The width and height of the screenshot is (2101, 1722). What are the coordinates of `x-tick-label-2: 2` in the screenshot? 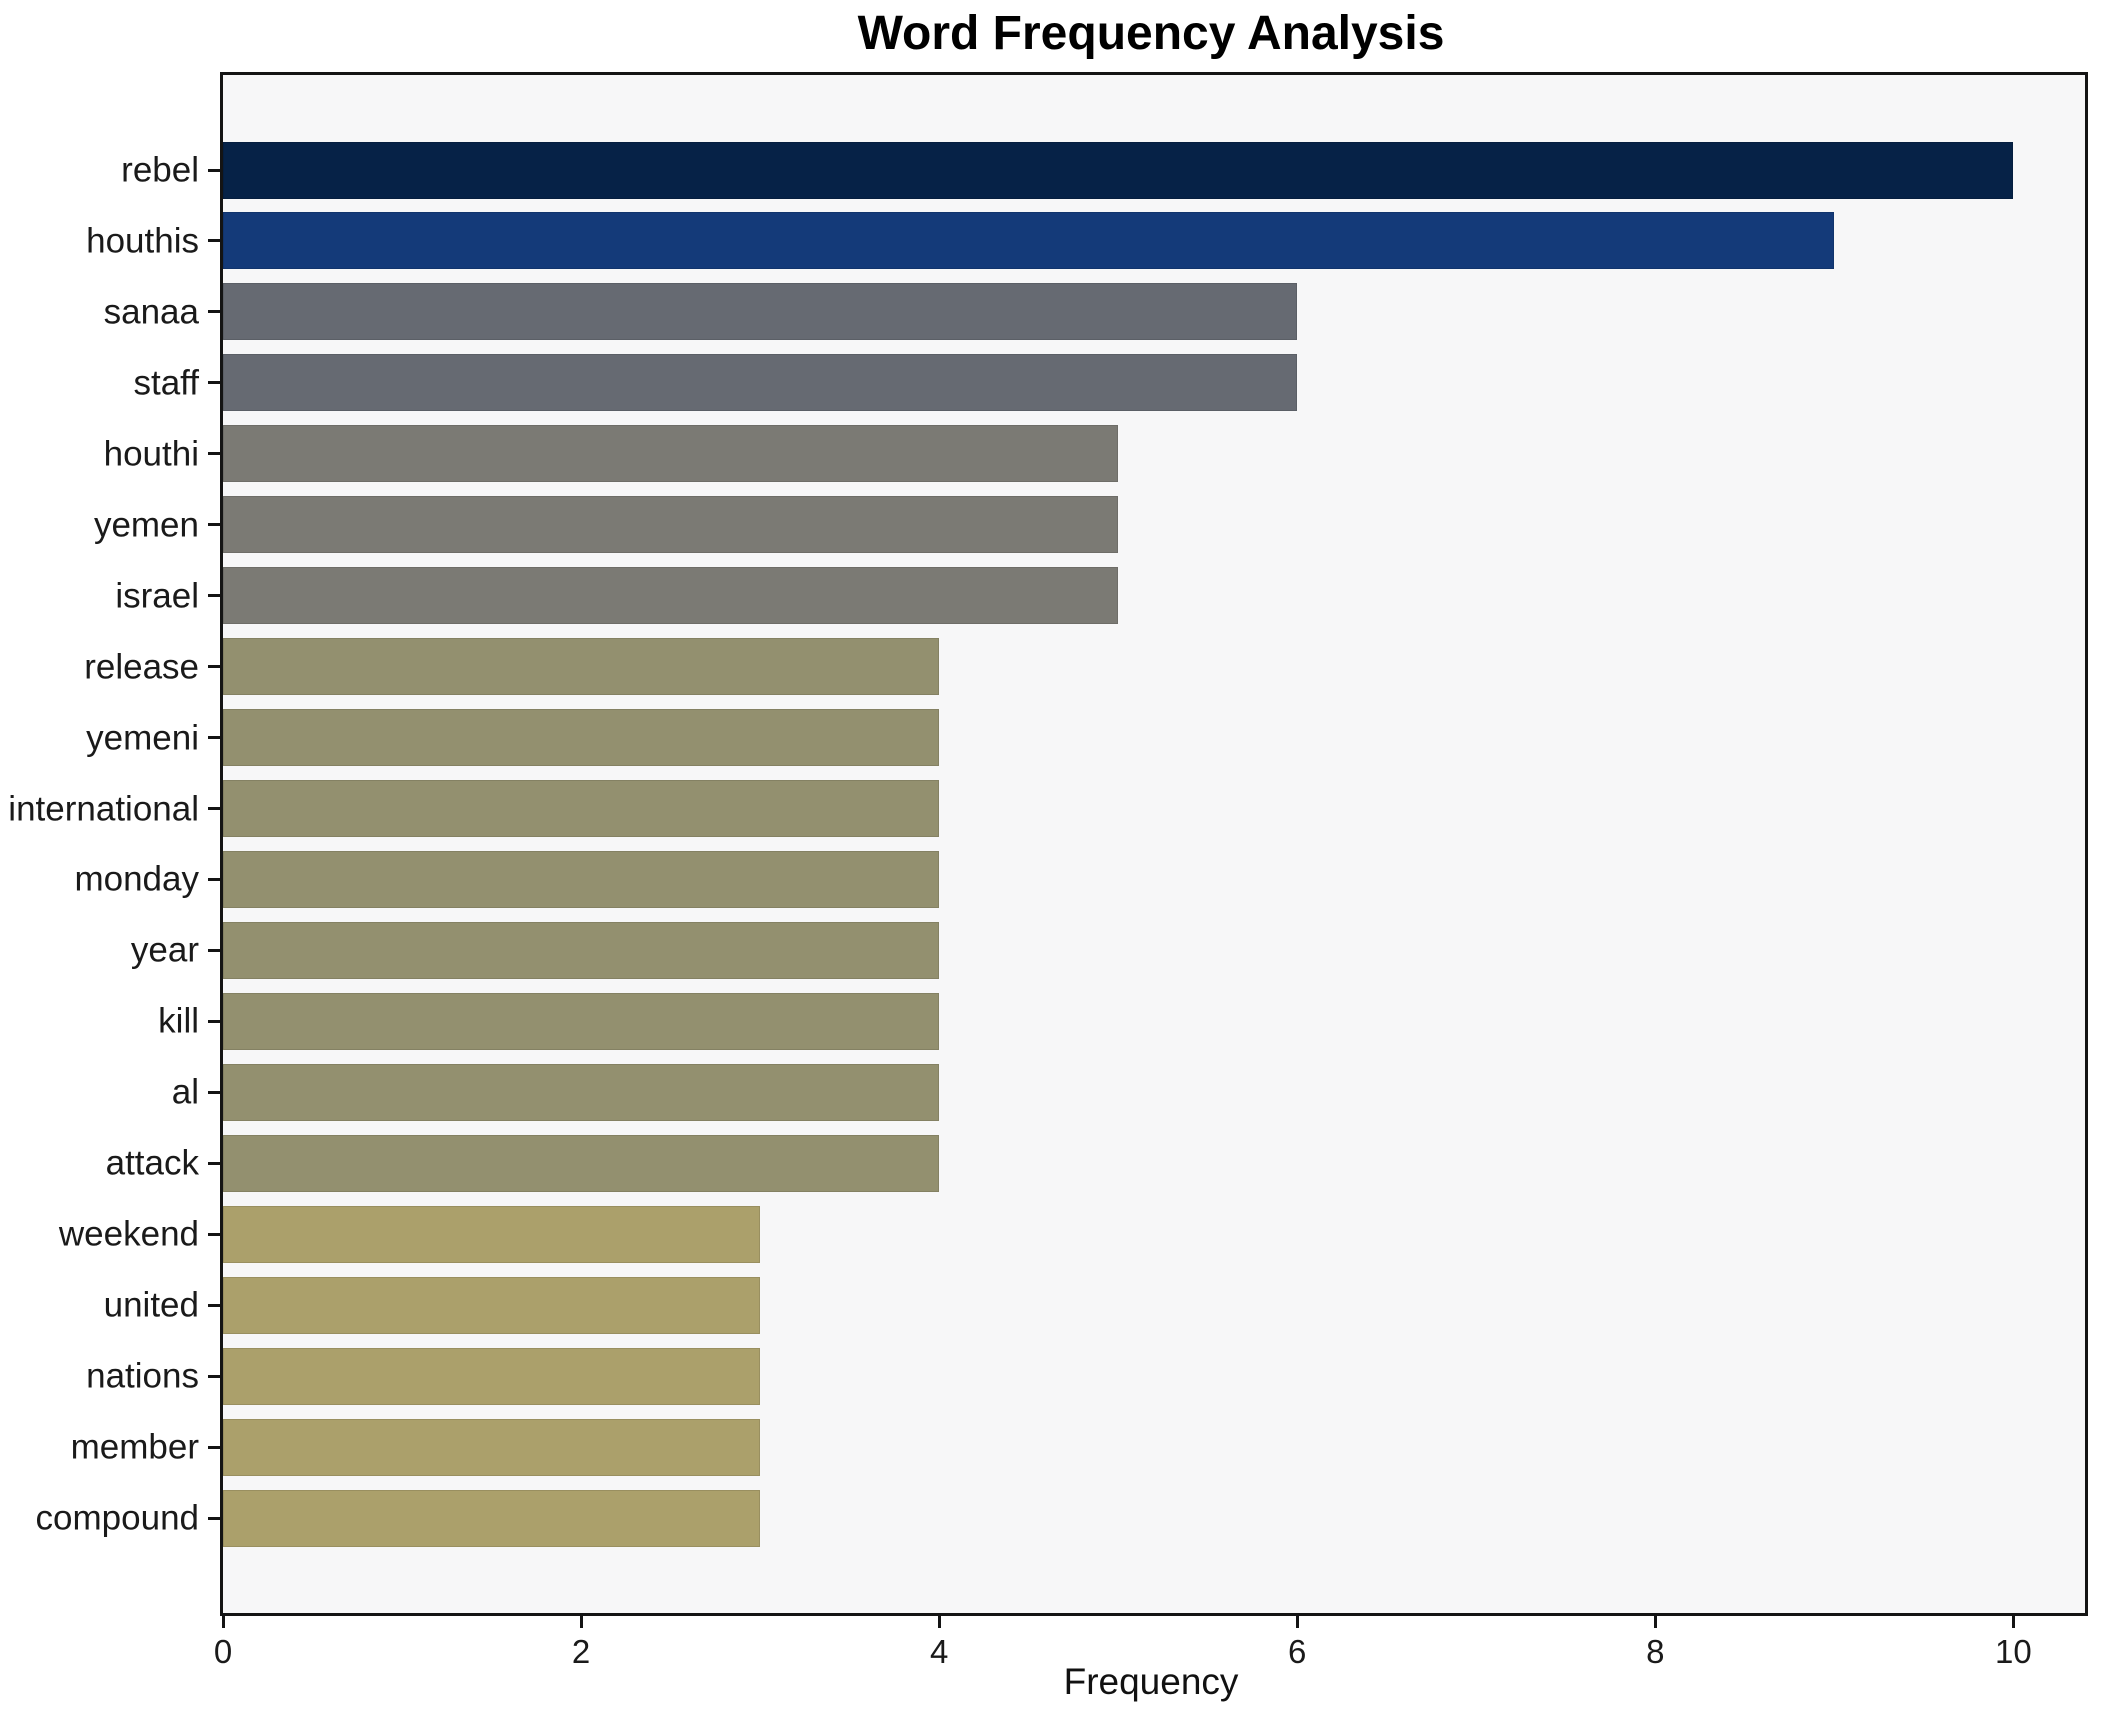 It's located at (581, 1651).